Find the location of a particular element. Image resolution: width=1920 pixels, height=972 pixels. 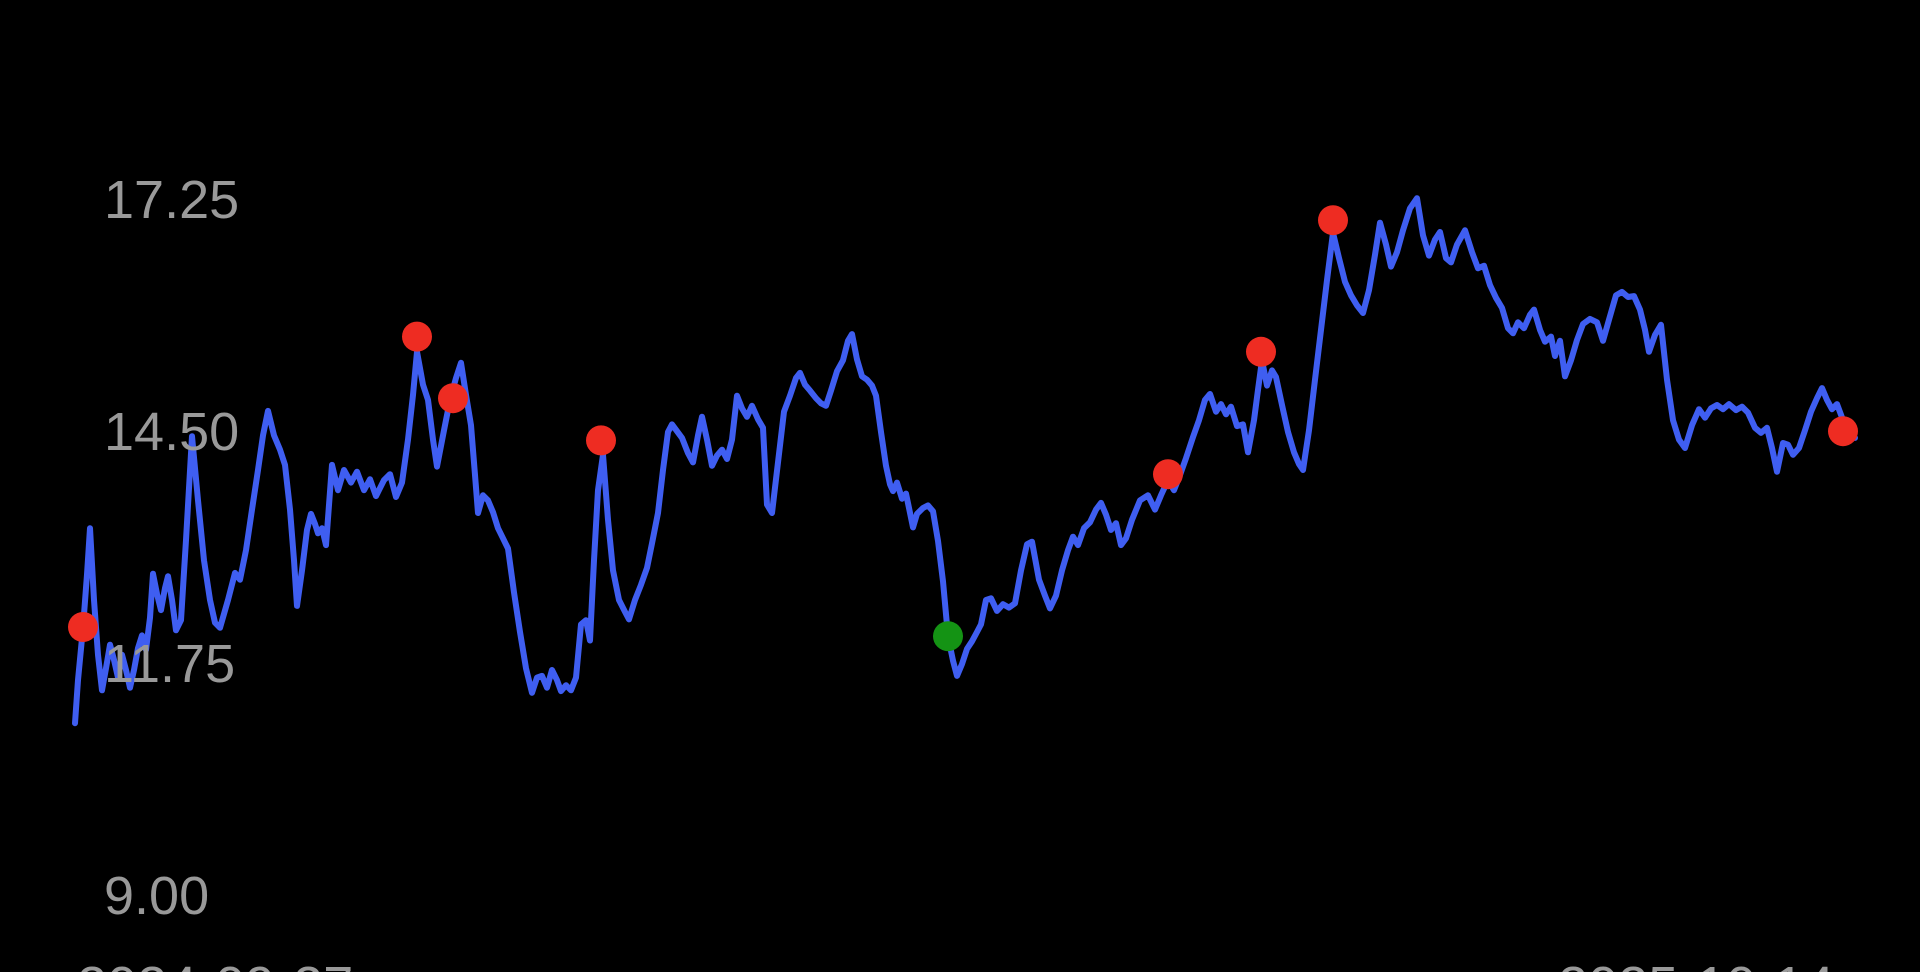

y-axis-label-14-50: 14.50 is located at coordinates (172, 432).